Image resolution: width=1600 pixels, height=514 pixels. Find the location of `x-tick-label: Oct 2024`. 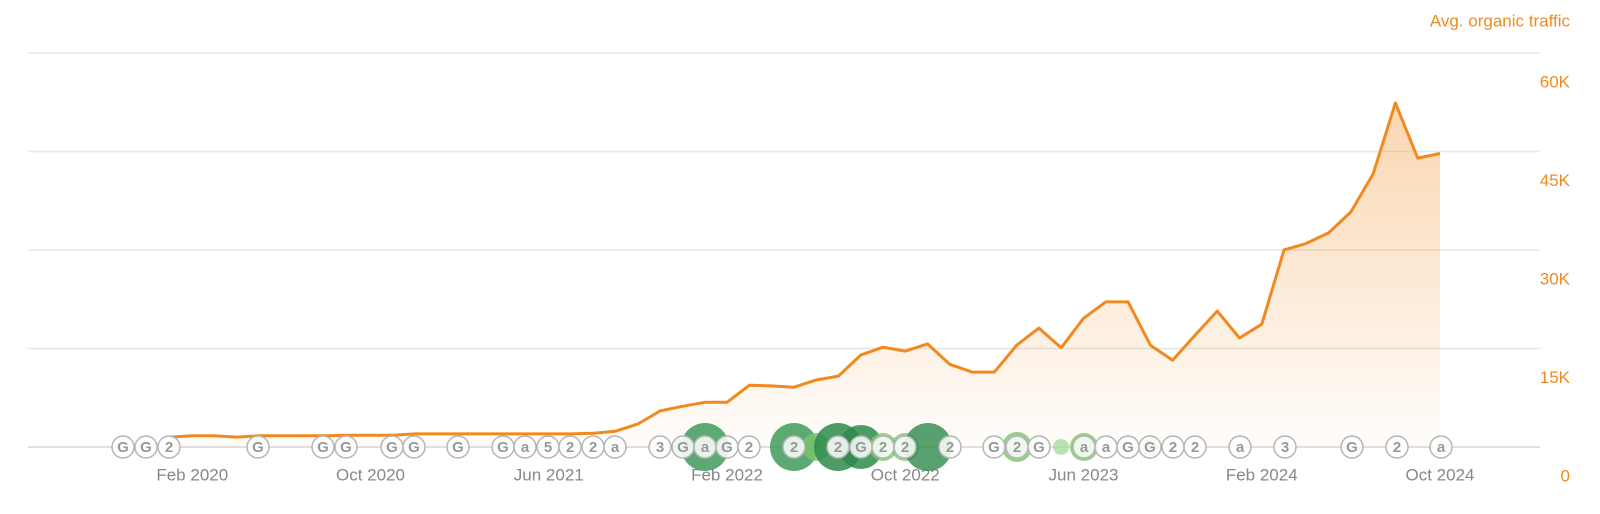

x-tick-label: Oct 2024 is located at coordinates (1440, 474).